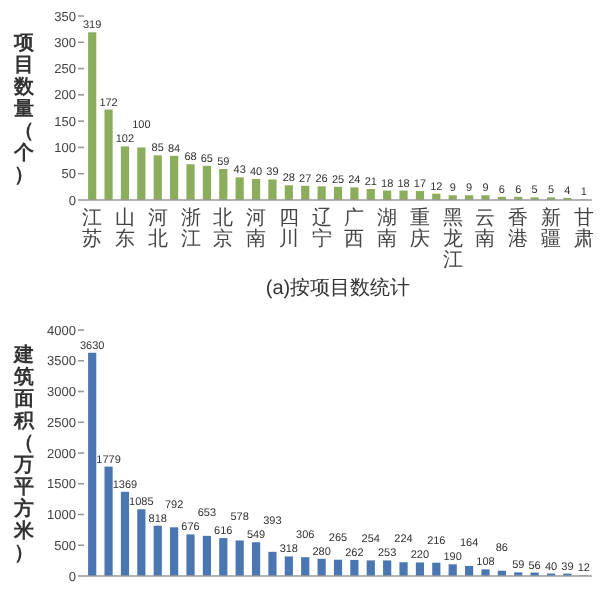 This screenshot has width=600, height=600. I want to click on x-tick-label: 云南, so click(485, 229).